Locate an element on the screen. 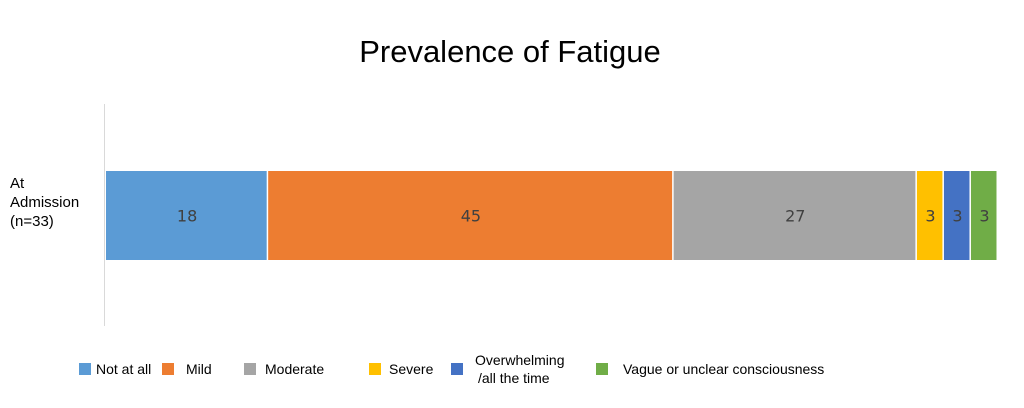 This screenshot has width=1024, height=408. legend-label-5: Overwhelming/all the time is located at coordinates (519, 369).